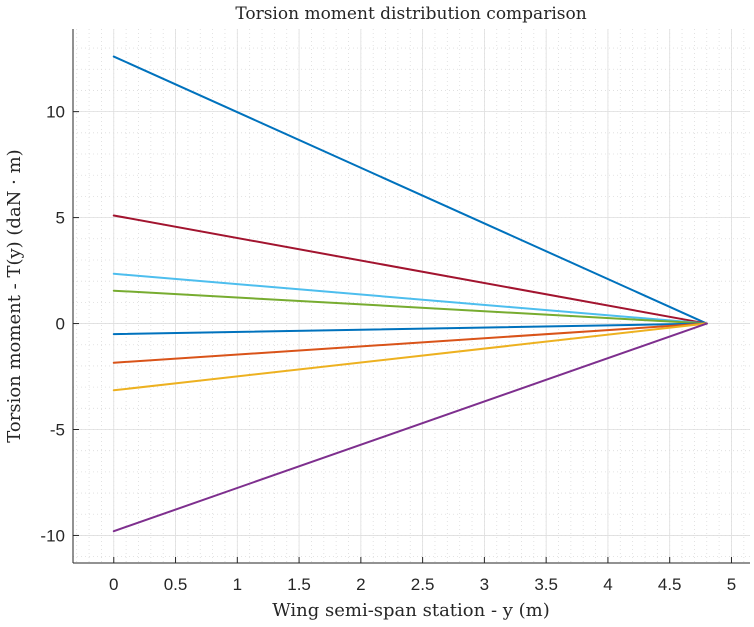 This screenshot has width=754, height=627. I want to click on x-tick-label: 3, so click(484, 584).